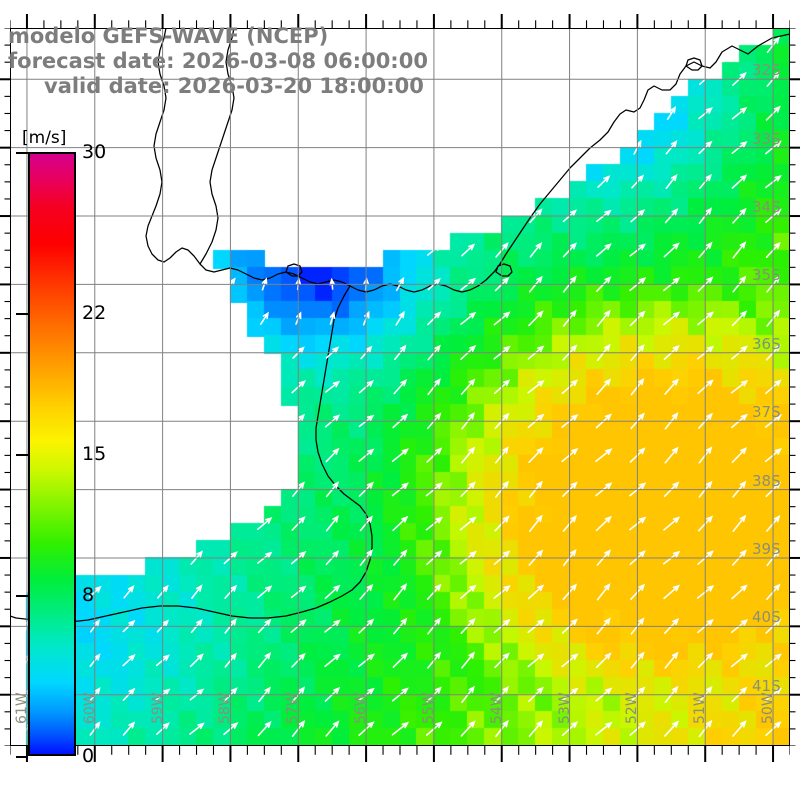 Image resolution: width=800 pixels, height=800 pixels. What do you see at coordinates (52, 454) in the screenshot?
I see `colorbar-gradient` at bounding box center [52, 454].